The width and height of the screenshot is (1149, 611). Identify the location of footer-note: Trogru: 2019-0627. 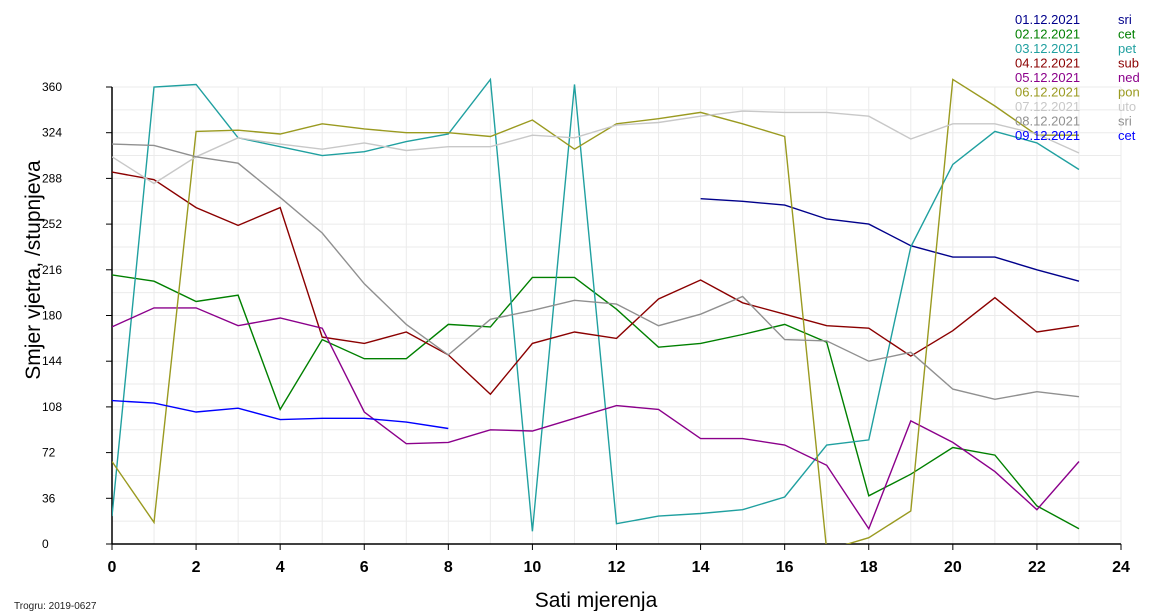
(55, 606).